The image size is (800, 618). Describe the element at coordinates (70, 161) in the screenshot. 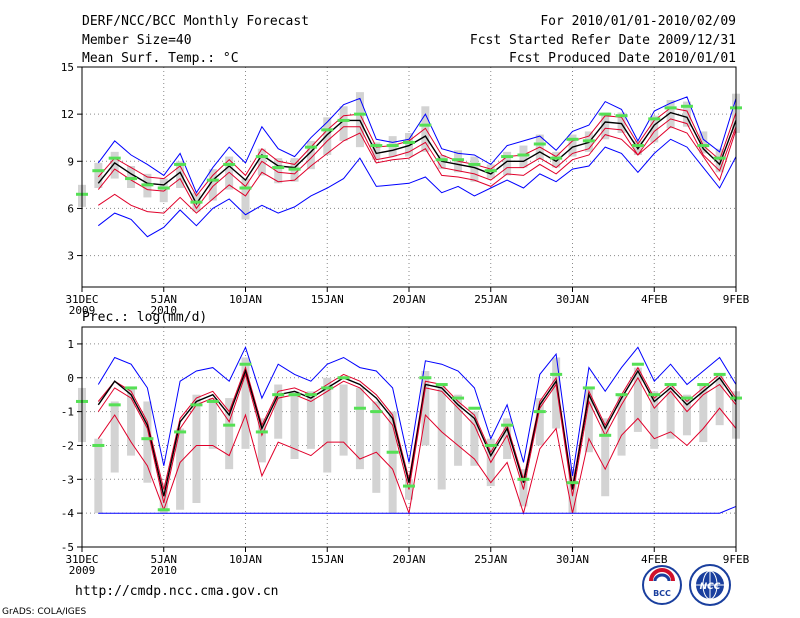

I see `y-tick-label: 9` at that location.